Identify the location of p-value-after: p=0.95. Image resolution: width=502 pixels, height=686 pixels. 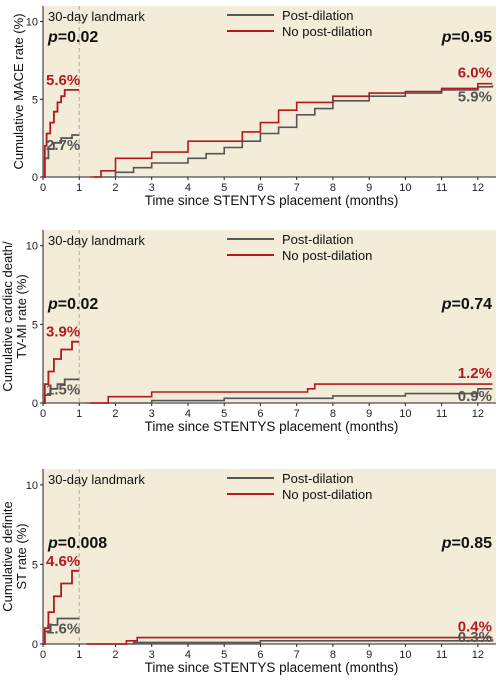
(466, 37).